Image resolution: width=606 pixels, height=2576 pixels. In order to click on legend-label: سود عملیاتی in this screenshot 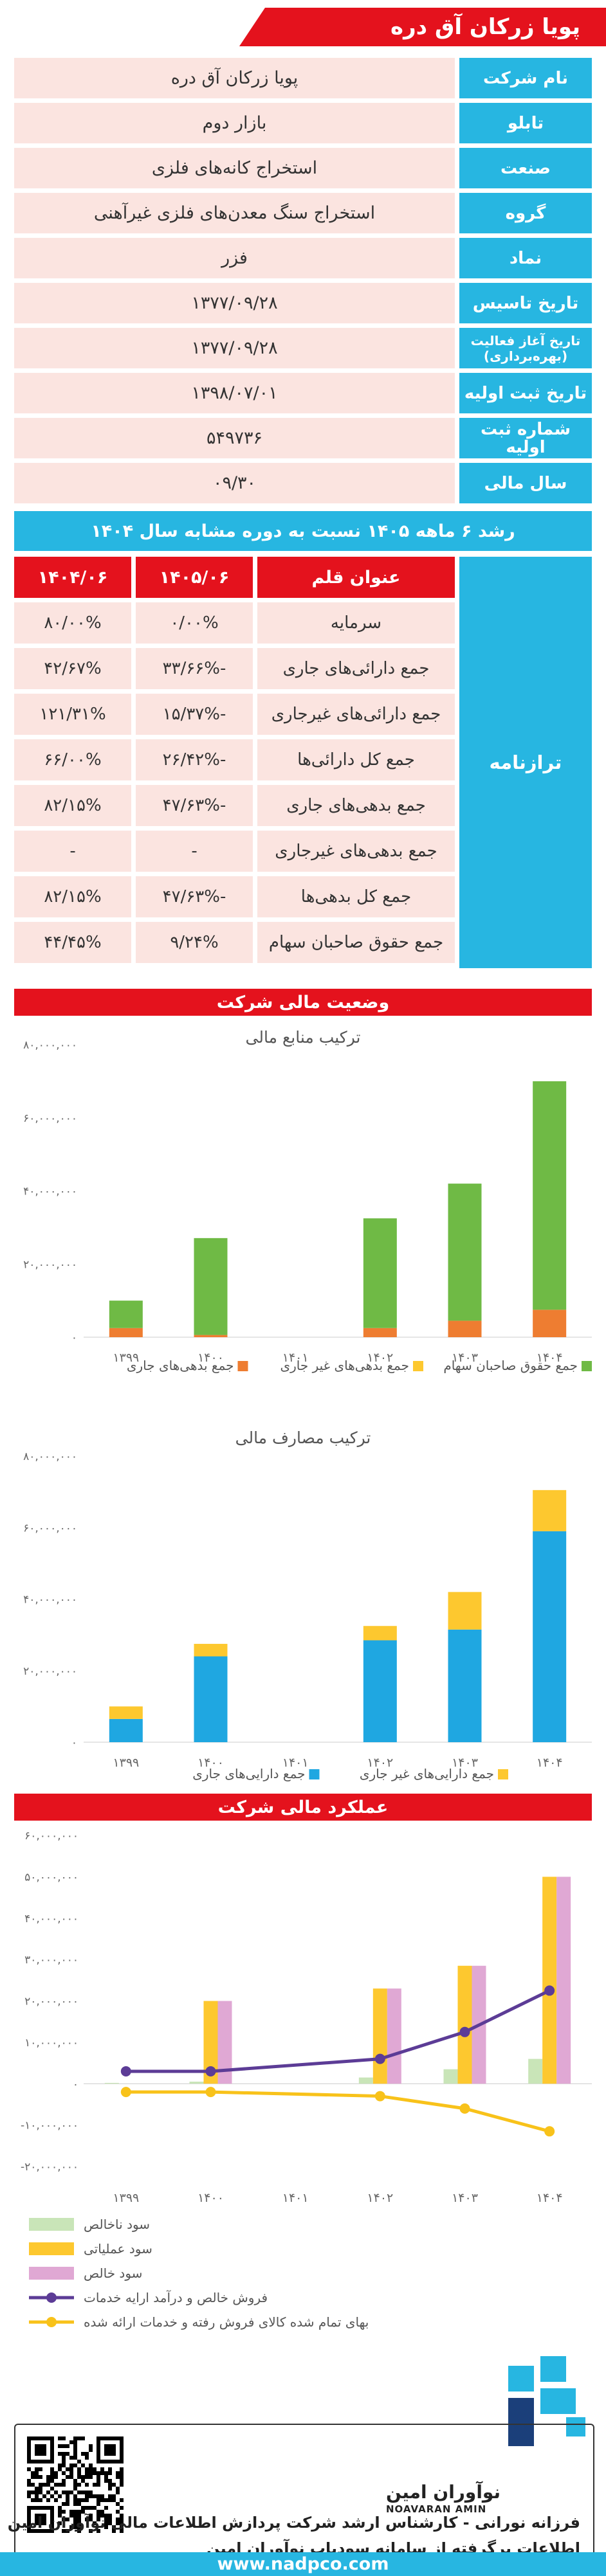, I will do `click(118, 2248)`.